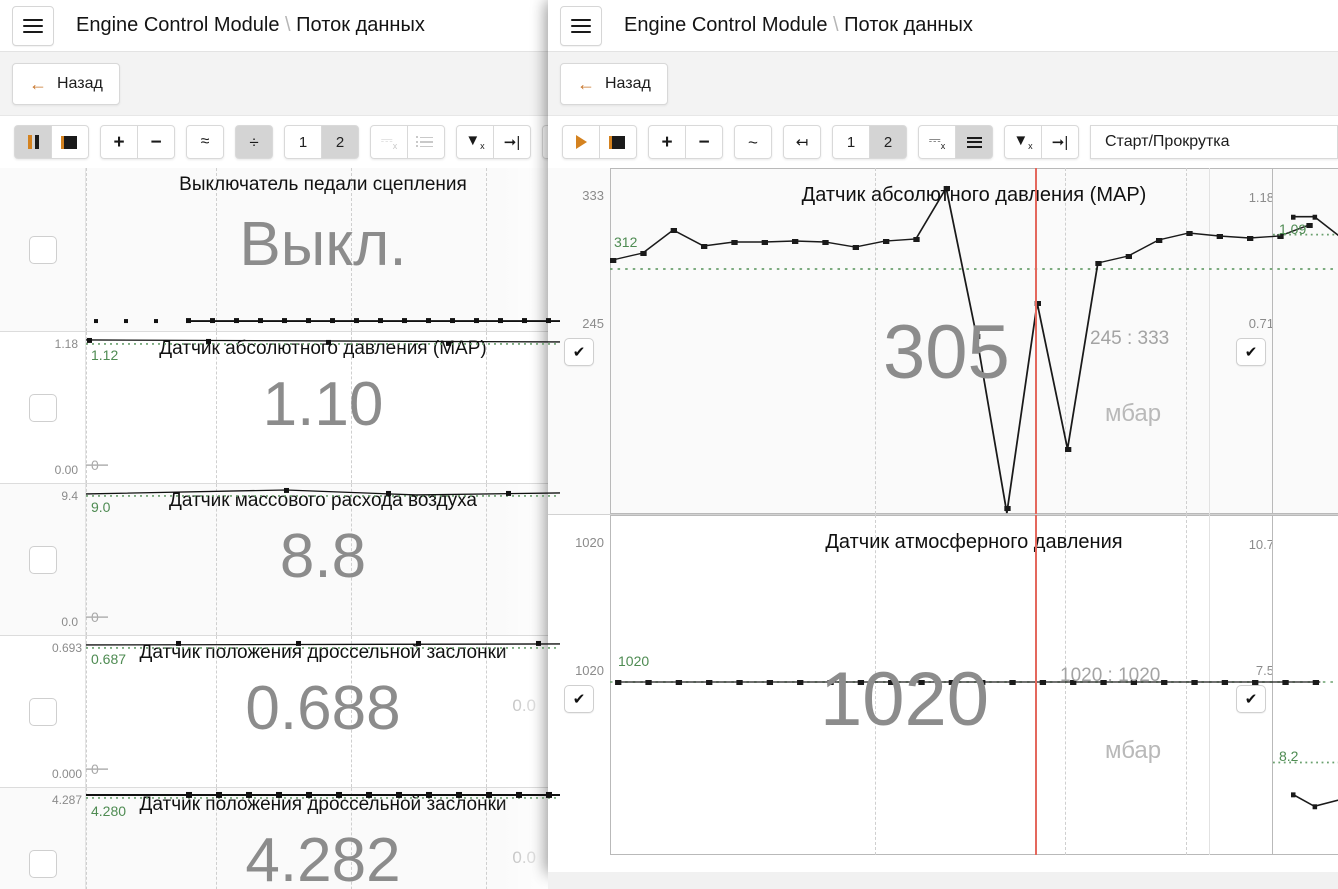 The height and width of the screenshot is (889, 1338). I want to click on stop-icon, so click(618, 142).